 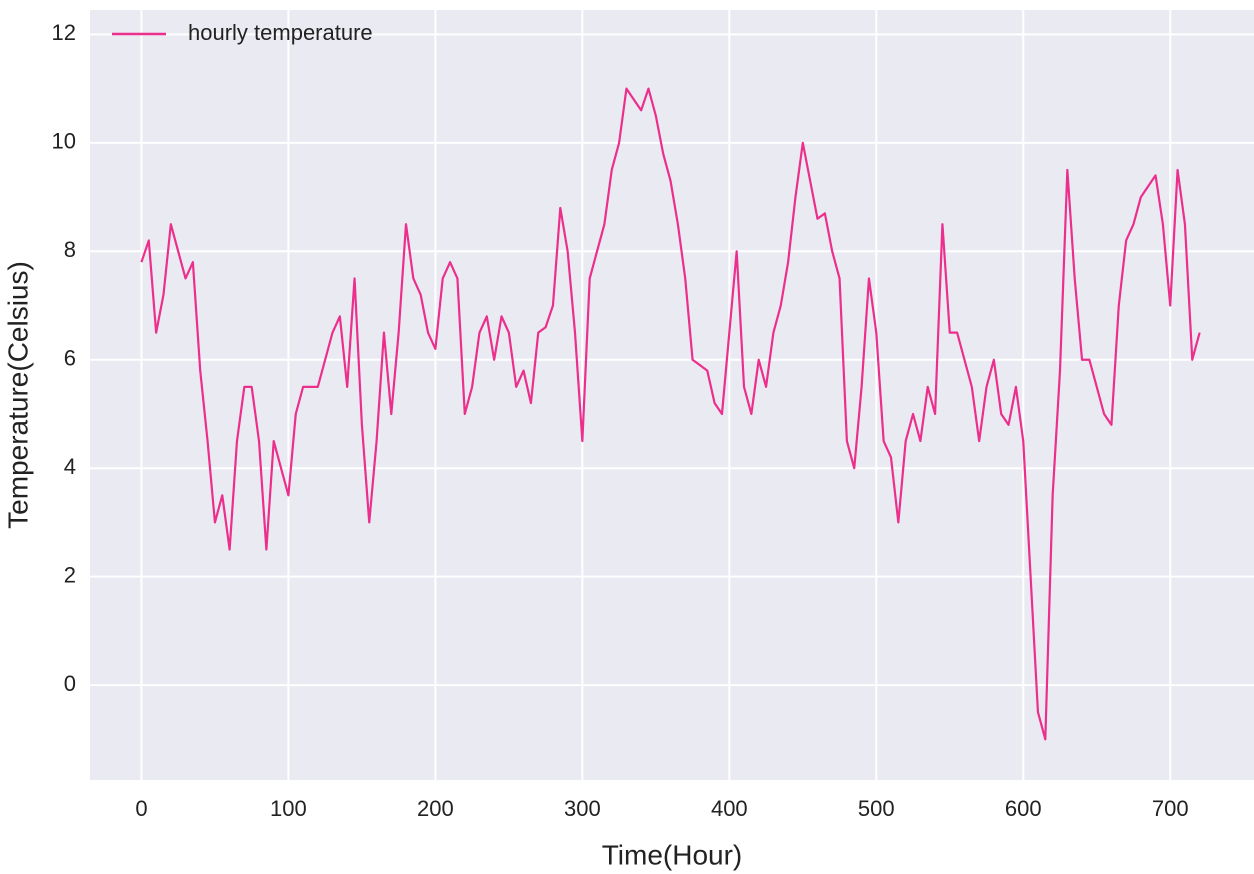 What do you see at coordinates (1023, 808) in the screenshot?
I see `x-tick-label: 600` at bounding box center [1023, 808].